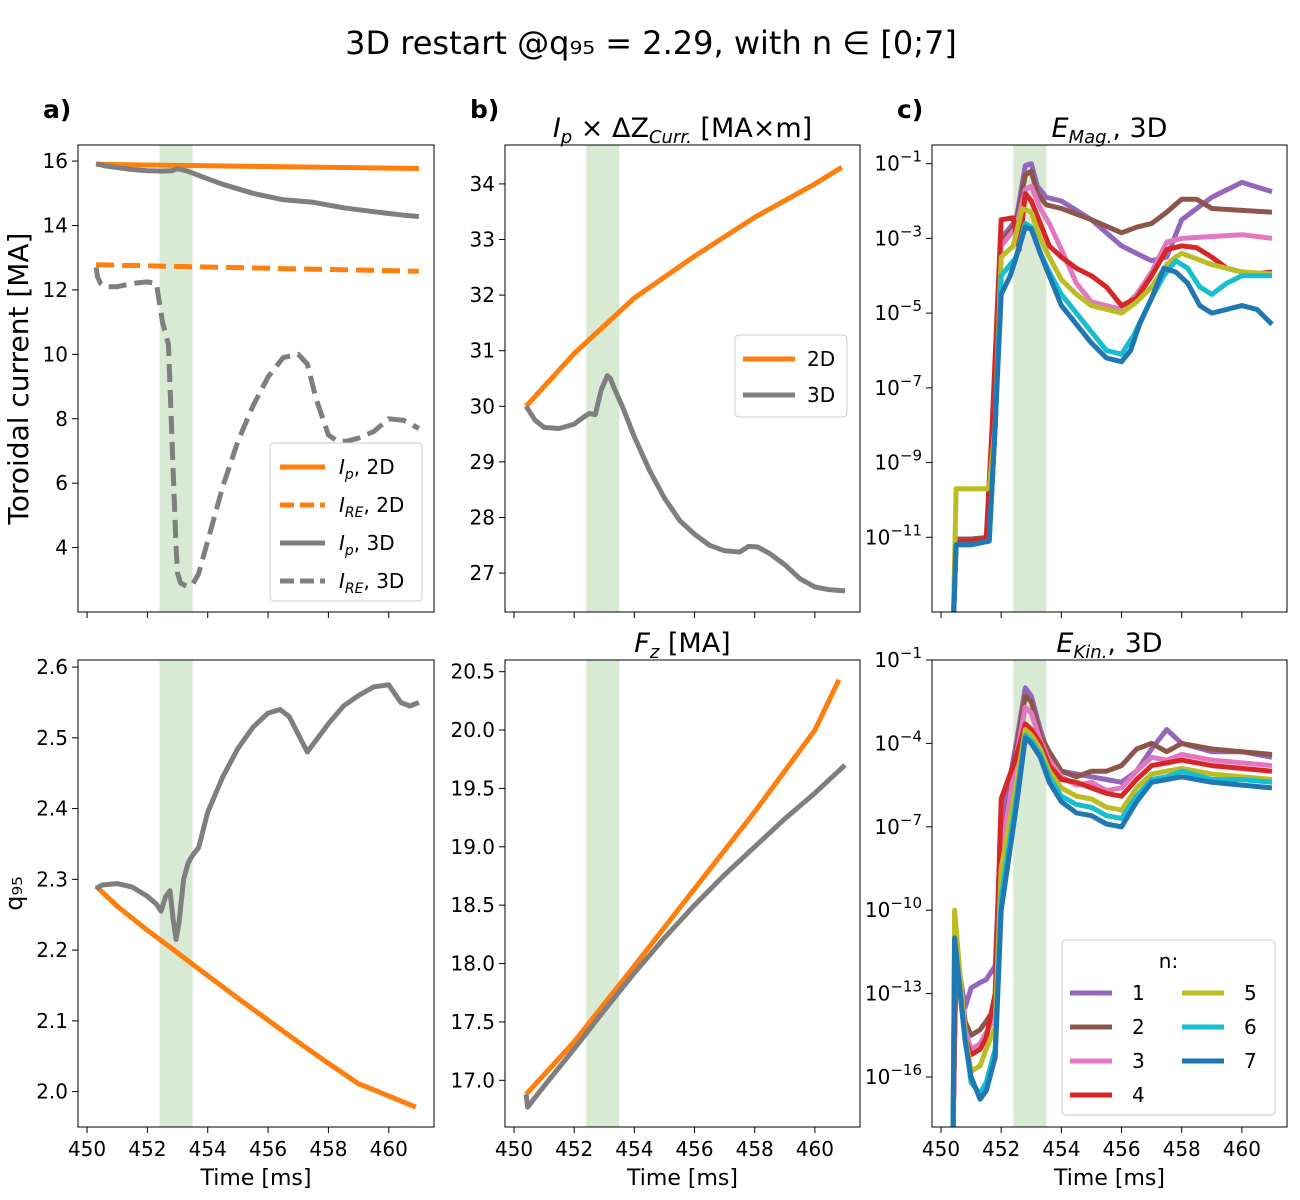  Describe the element at coordinates (893, 535) in the screenshot. I see `y-tick-label: 10⁻¹¹` at that location.